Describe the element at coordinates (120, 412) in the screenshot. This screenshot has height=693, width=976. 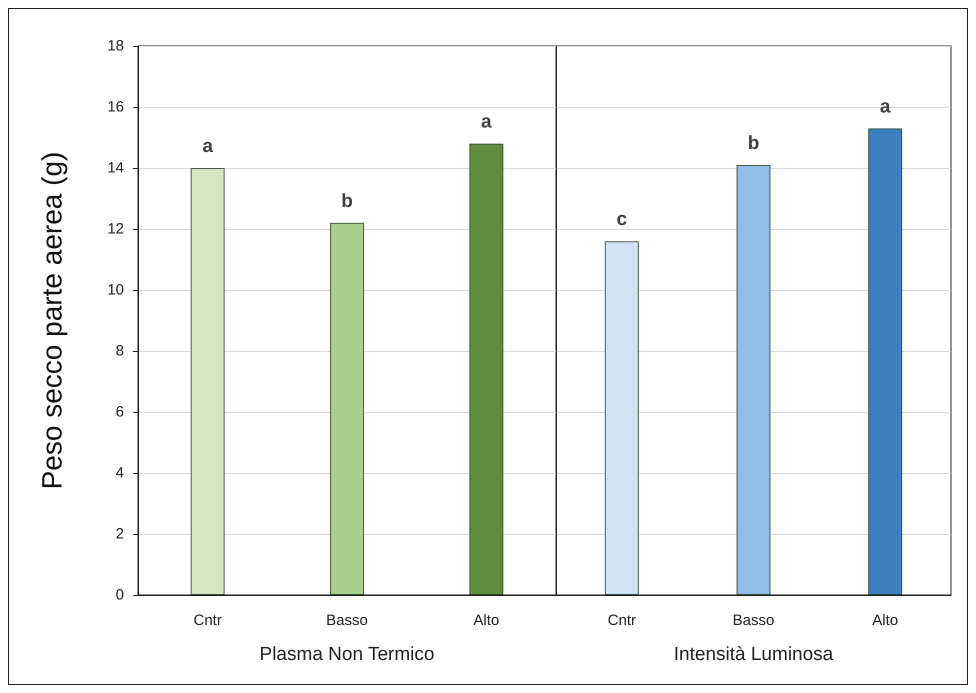
I see `y-tick-label: 6` at that location.